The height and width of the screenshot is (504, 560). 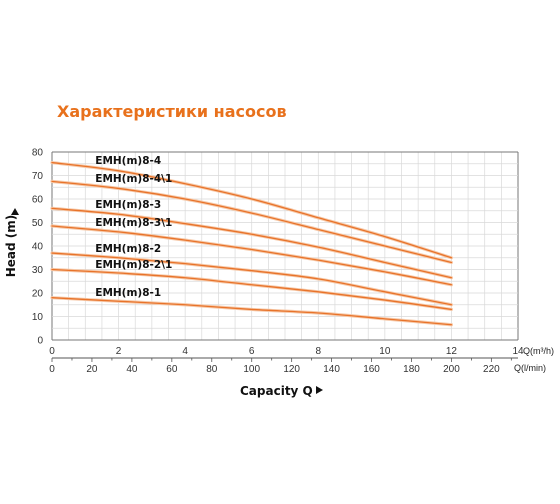 What do you see at coordinates (172, 369) in the screenshot?
I see `x2-tick-label: 60` at bounding box center [172, 369].